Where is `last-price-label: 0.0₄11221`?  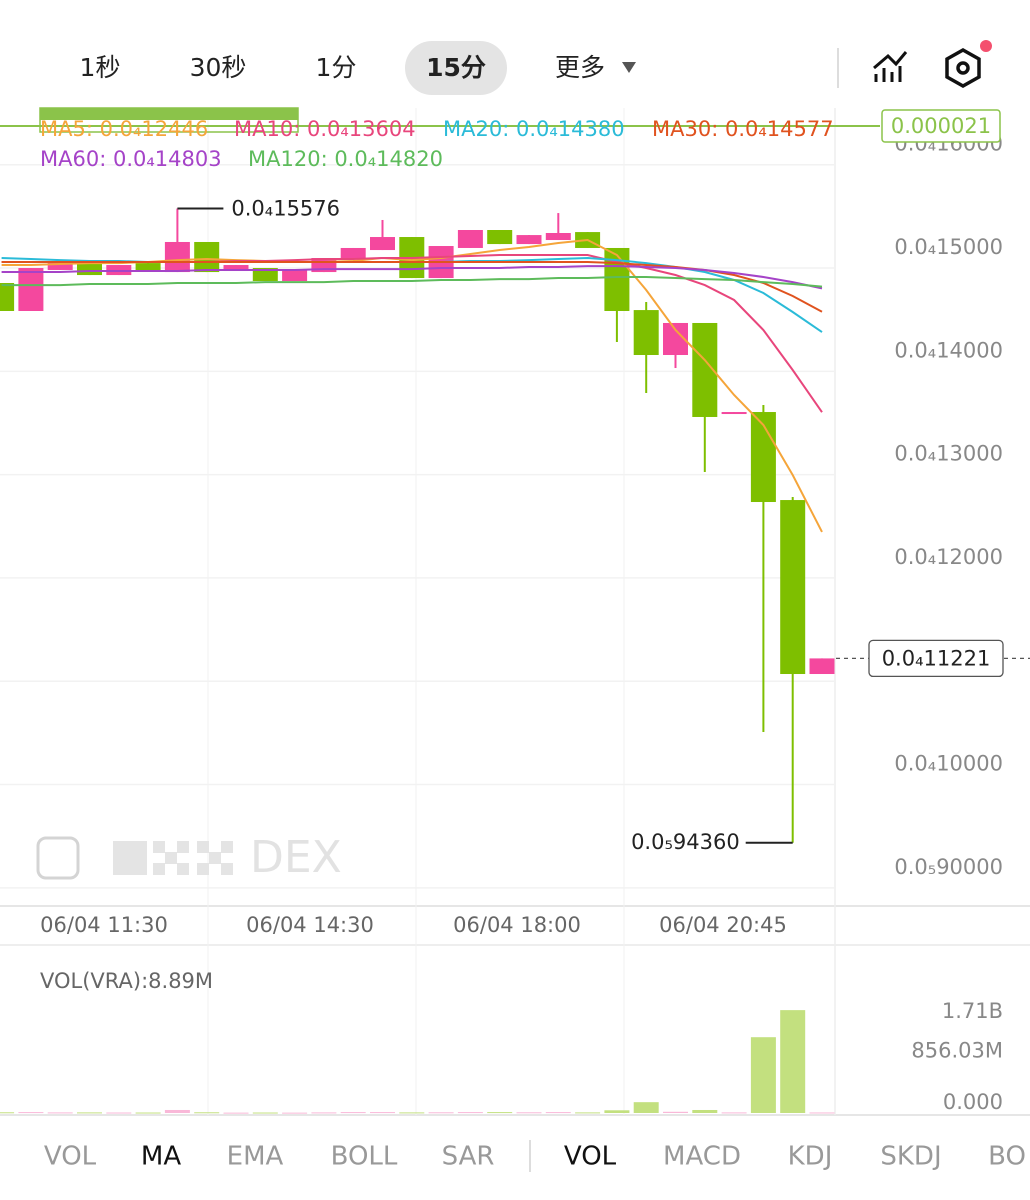
last-price-label: 0.0₄11221 is located at coordinates (936, 658).